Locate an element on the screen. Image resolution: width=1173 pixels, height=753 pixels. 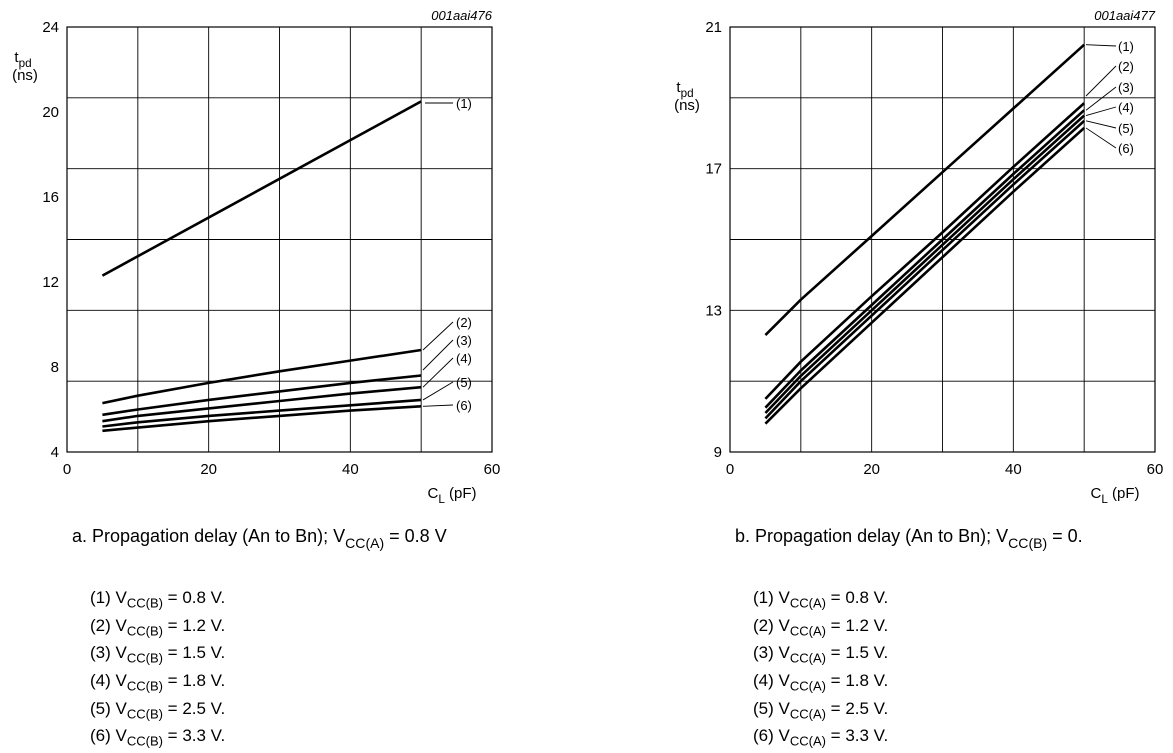
y-tick-label: 24 is located at coordinates (50, 27).